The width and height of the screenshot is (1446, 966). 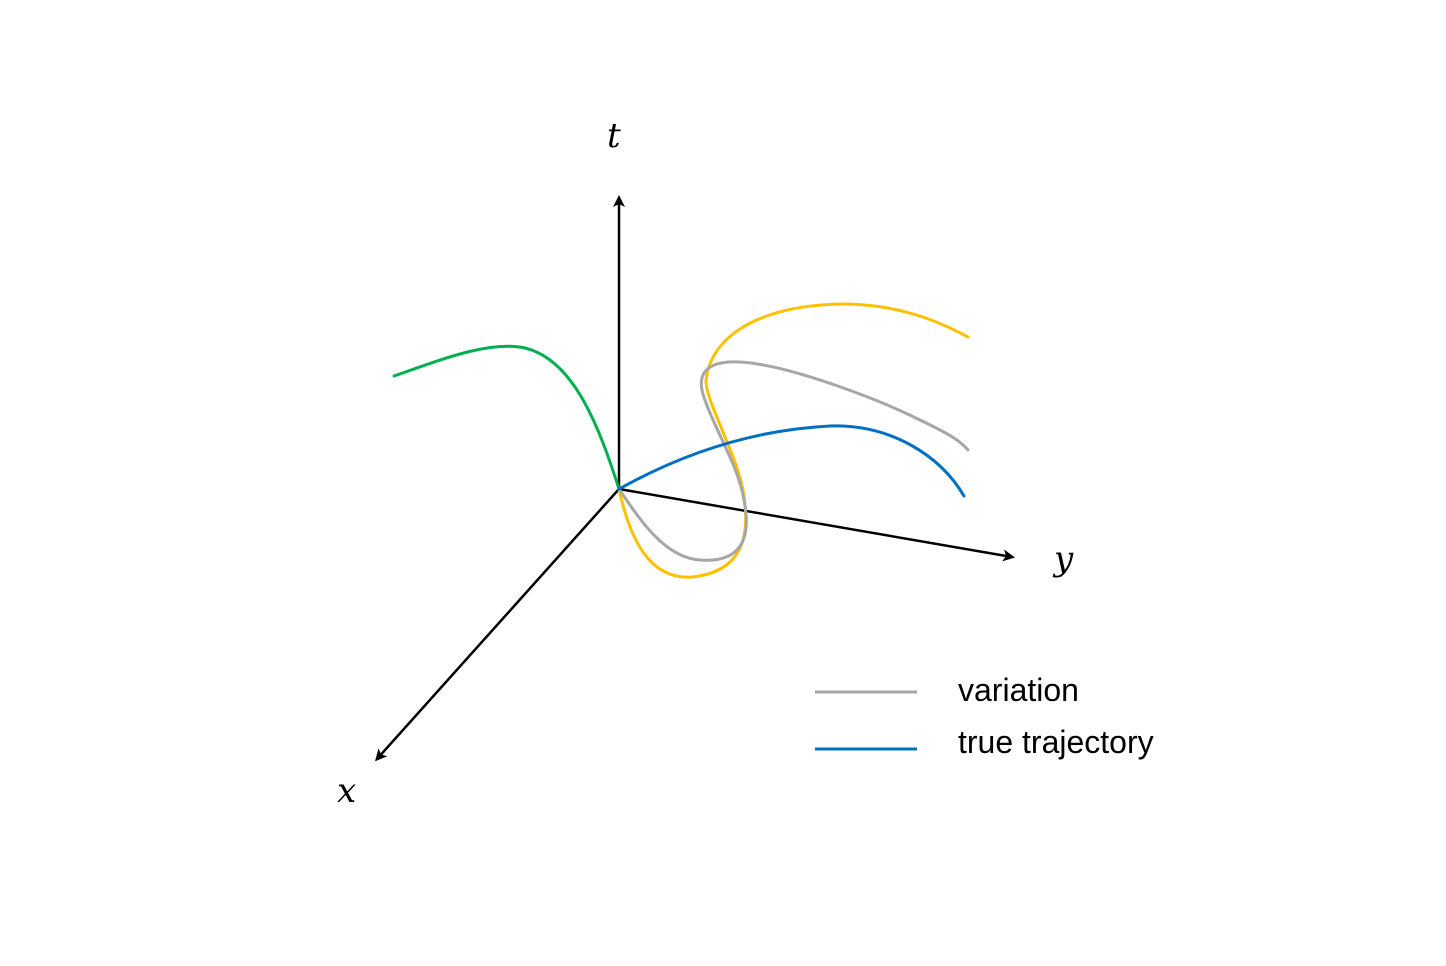 I want to click on y-axis, so click(x=816, y=524).